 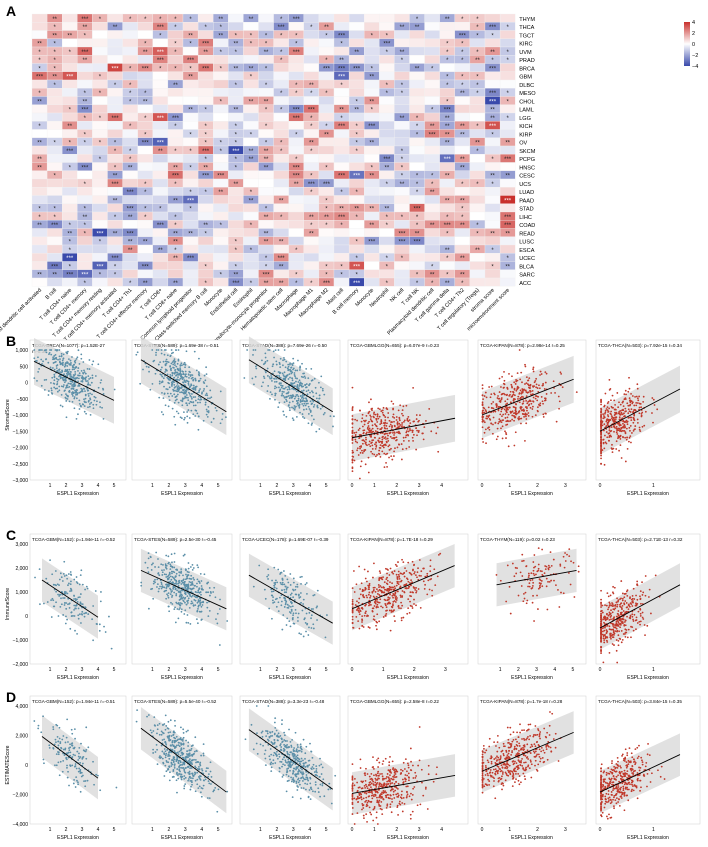 I want to click on x-tick-label: 2, so click(x=66, y=486).